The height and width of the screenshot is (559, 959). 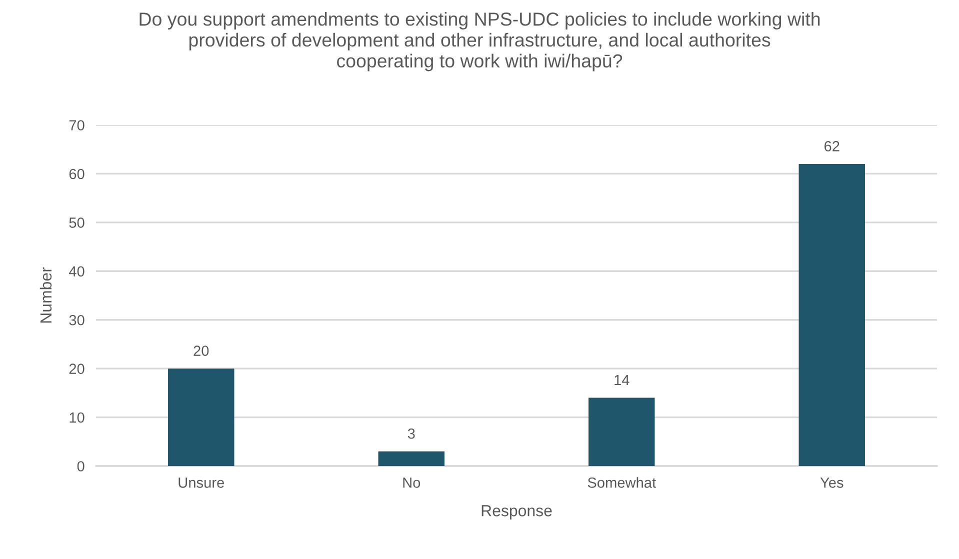 What do you see at coordinates (622, 482) in the screenshot?
I see `x-tick-label: Somewhat` at bounding box center [622, 482].